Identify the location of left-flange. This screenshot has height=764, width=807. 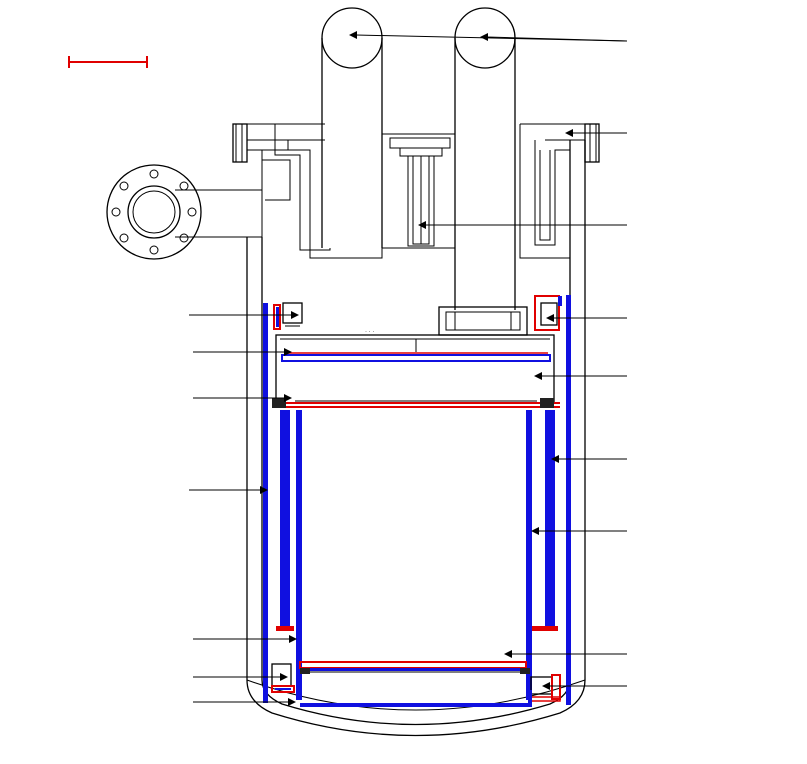
(278, 143).